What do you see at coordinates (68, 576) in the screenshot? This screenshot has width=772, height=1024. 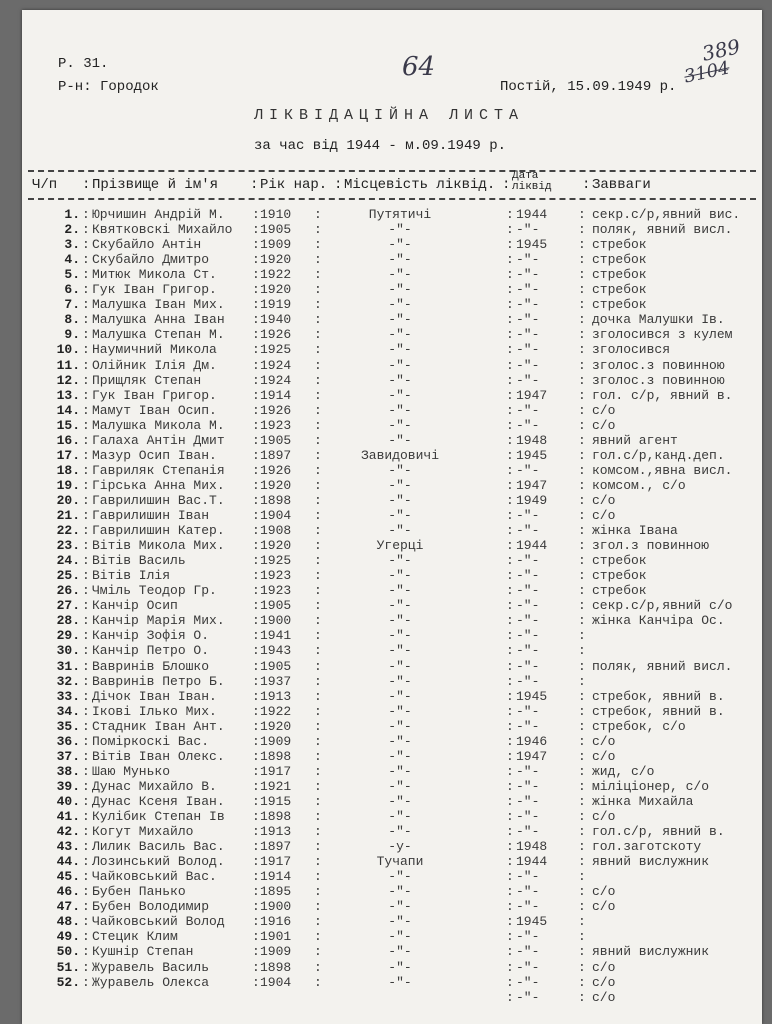 I see `cell-row-number: 25.` at bounding box center [68, 576].